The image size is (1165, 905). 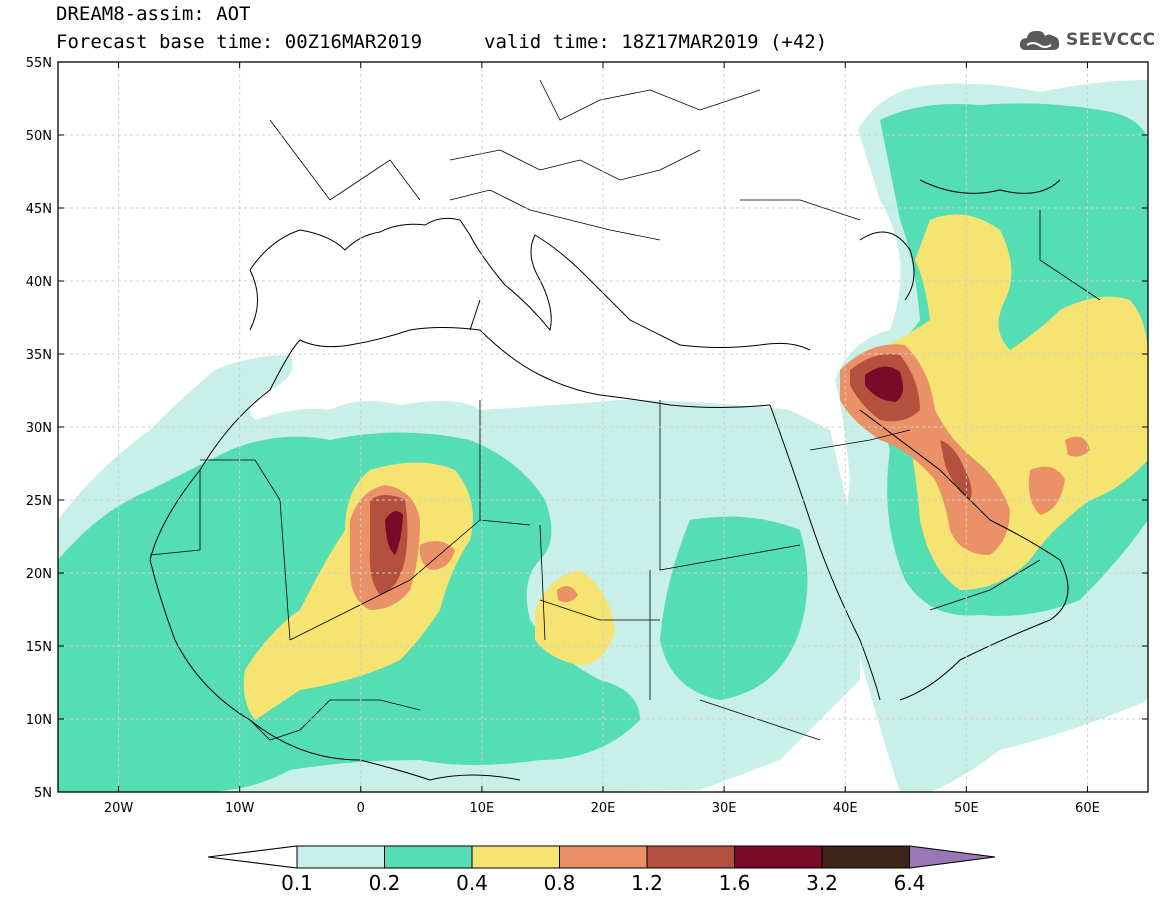 What do you see at coordinates (119, 808) in the screenshot?
I see `lon-label: 20W` at bounding box center [119, 808].